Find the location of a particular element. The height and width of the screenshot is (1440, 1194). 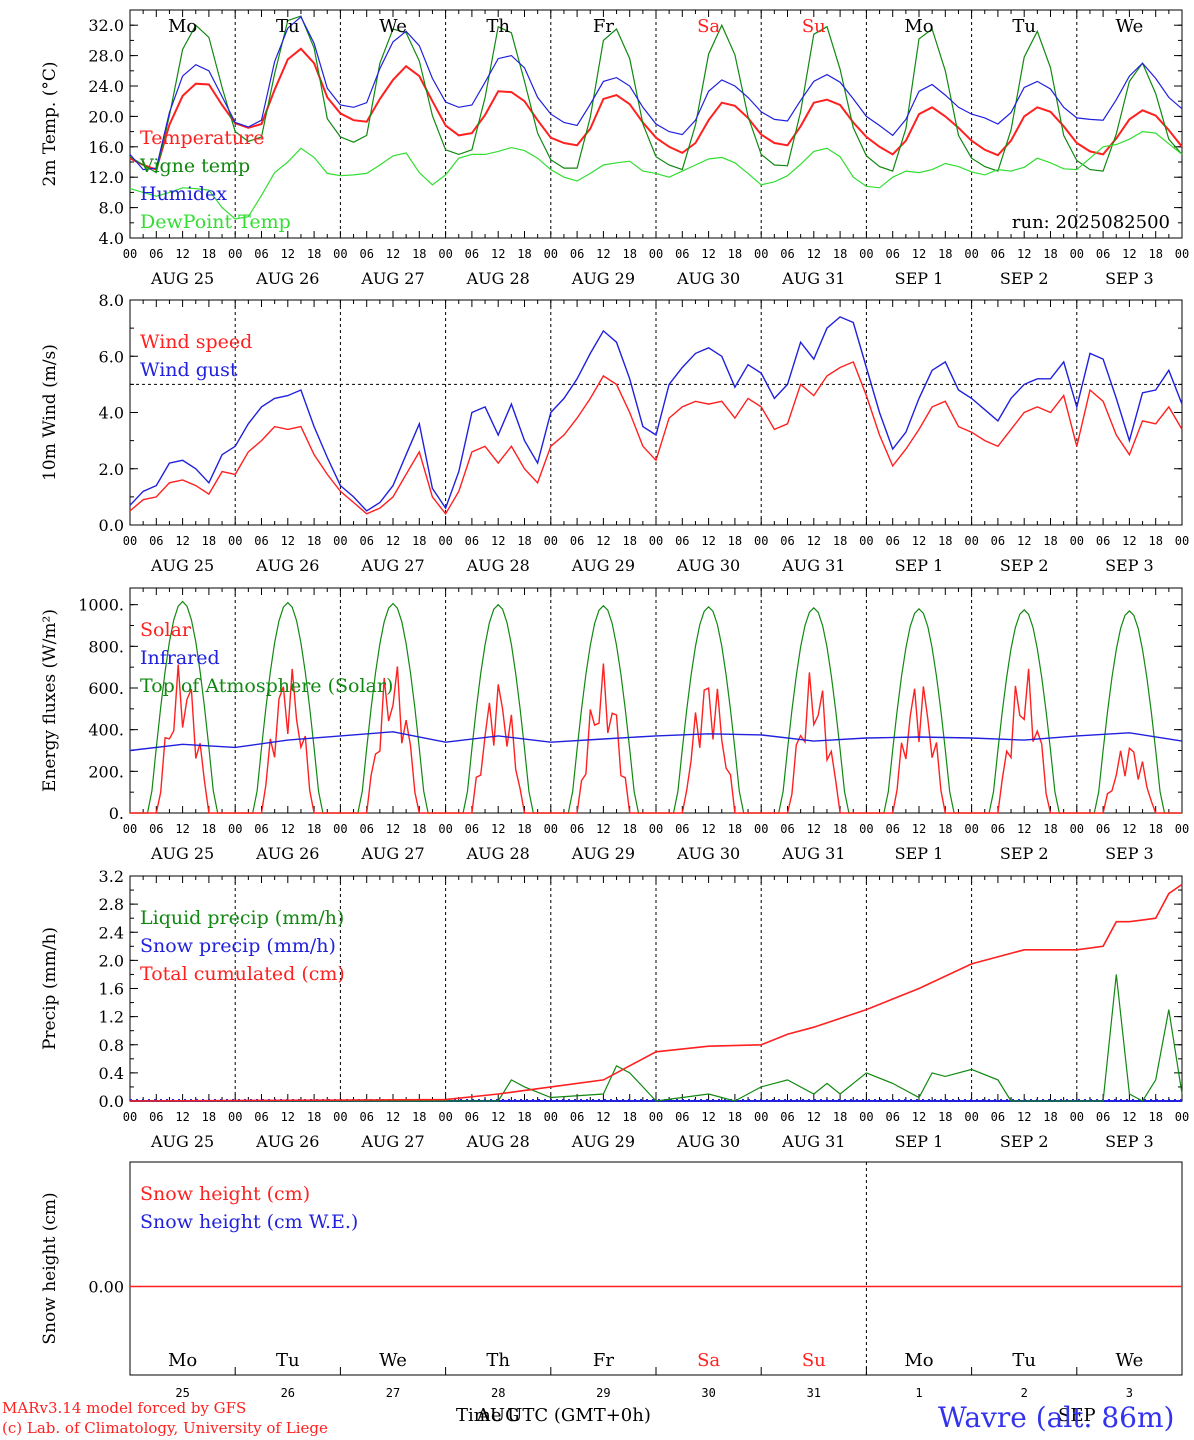

series-wind-speed is located at coordinates (656, 438).